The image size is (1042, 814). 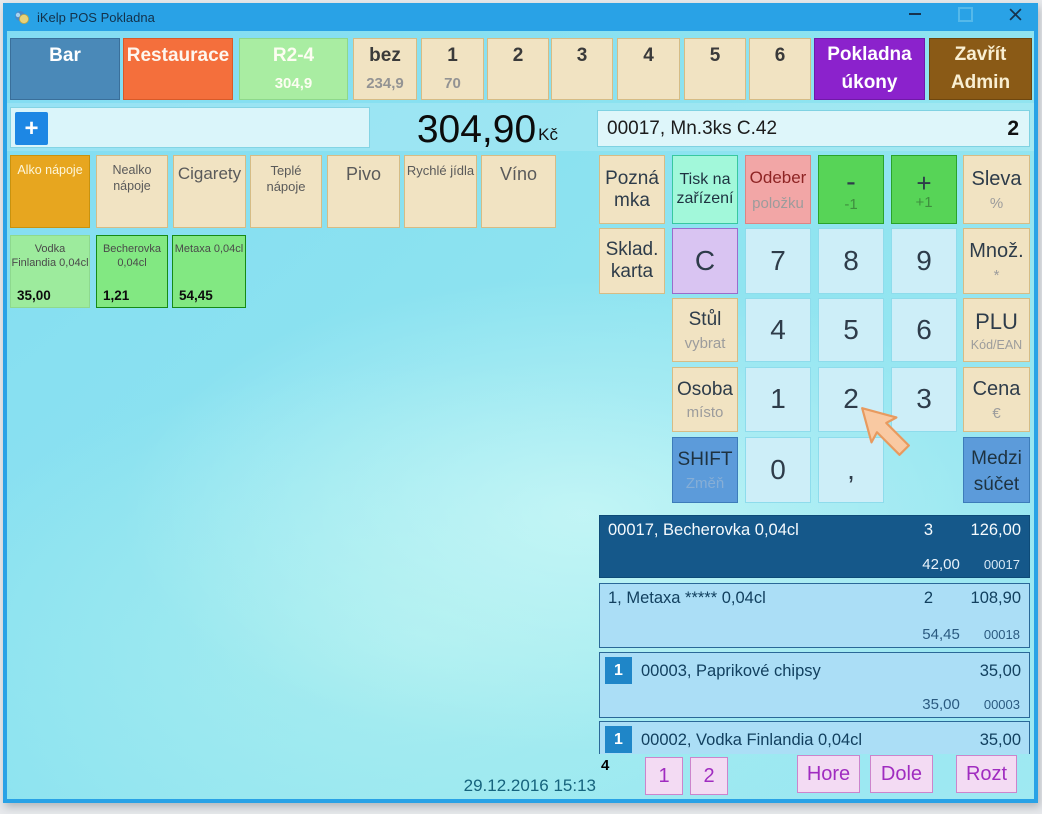 I want to click on tab-restaurace: Restaurace, so click(x=178, y=69).